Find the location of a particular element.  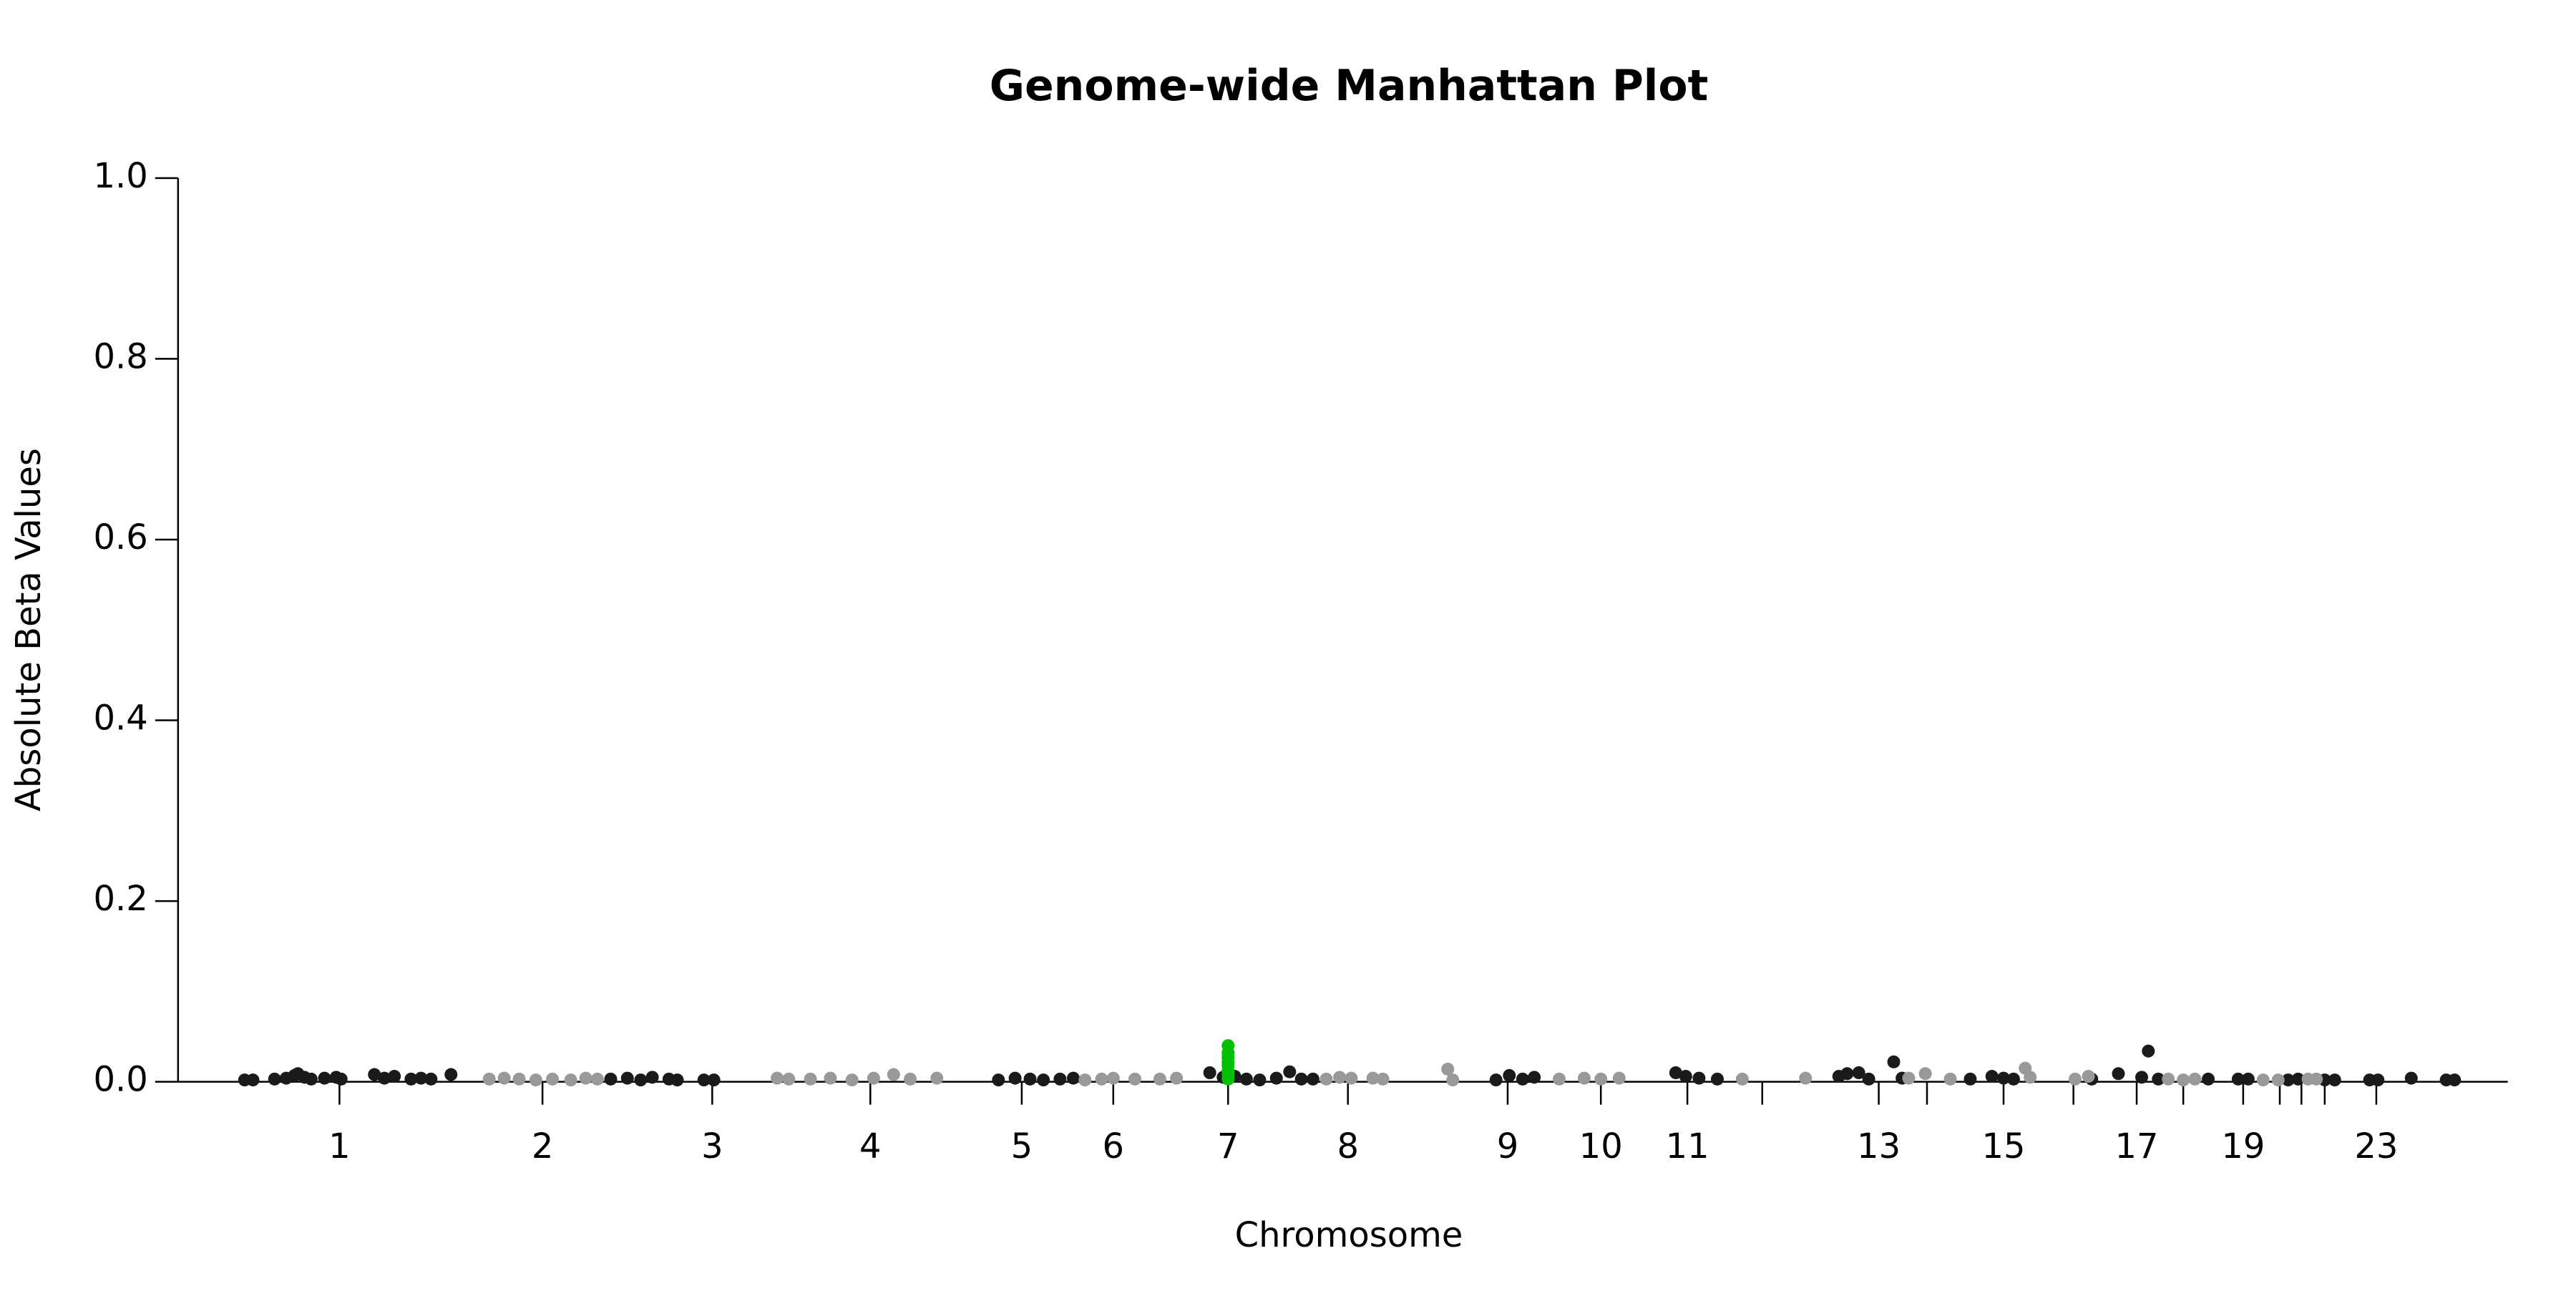

x-tick-label: 11 is located at coordinates (1687, 1146).